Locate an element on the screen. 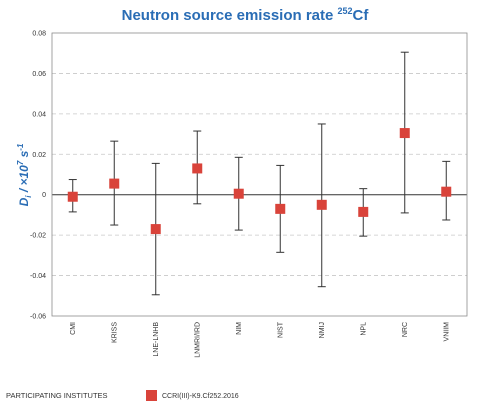 This screenshot has height=413, width=479. y-axis-label-sup2: -1 is located at coordinates (20, 147).